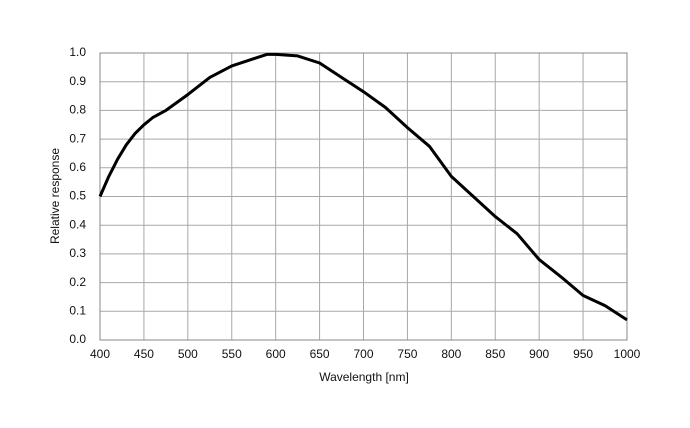 This screenshot has width=690, height=428. Describe the element at coordinates (77, 224) in the screenshot. I see `y-tick-label: 0.4` at that location.